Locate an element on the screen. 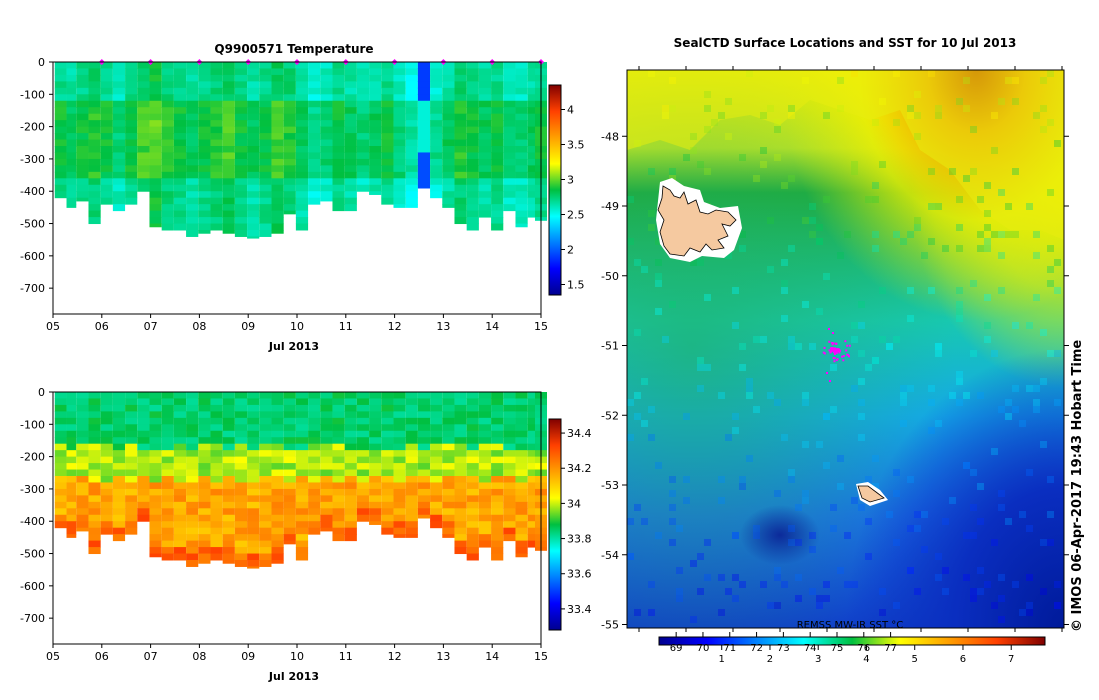 Image resolution: width=1099 pixels, height=700 pixels. colorbar-tick-label: 2.5 is located at coordinates (576, 215).